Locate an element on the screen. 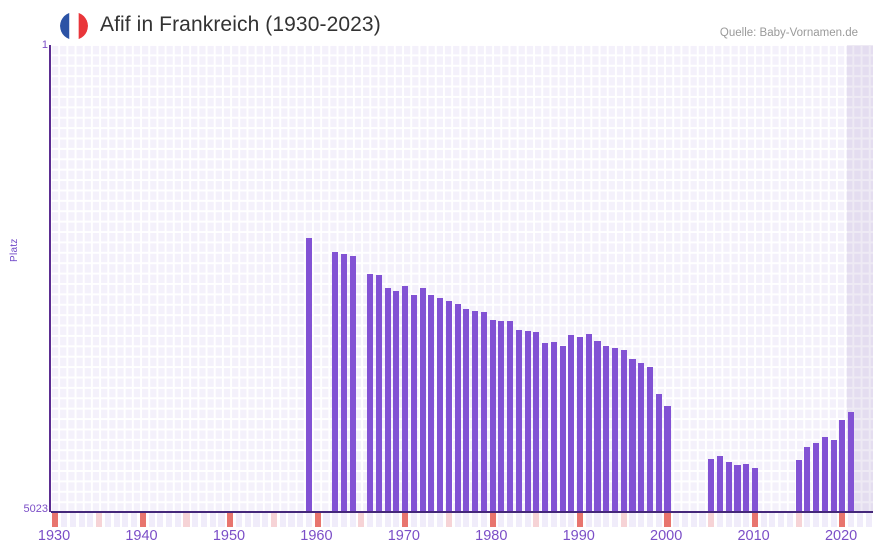 This screenshot has height=552, width=873. x-axis-tick-label: 1960 is located at coordinates (316, 536).